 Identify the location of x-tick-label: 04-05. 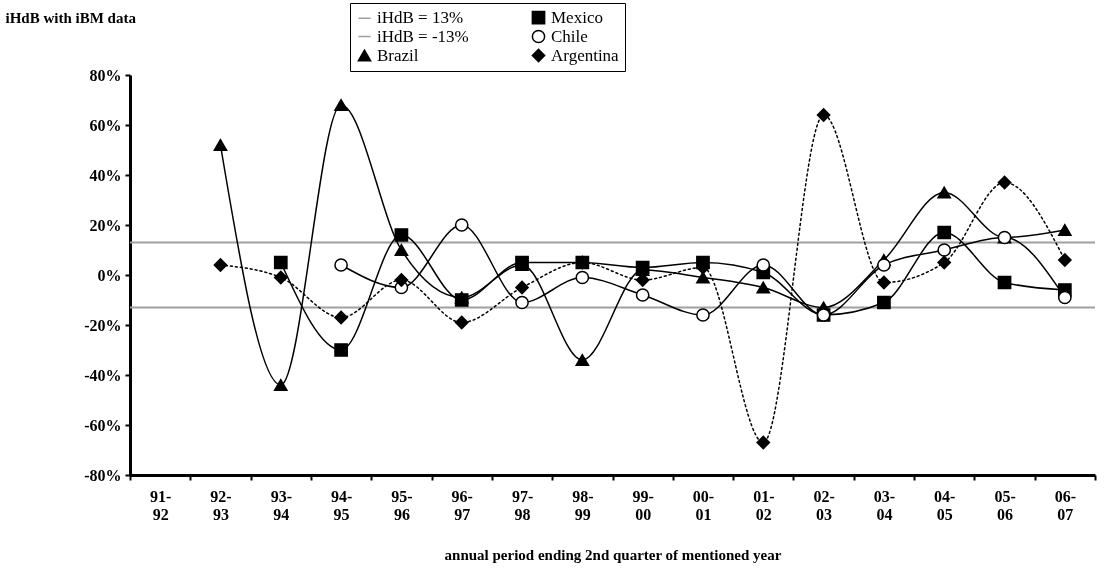
(945, 505).